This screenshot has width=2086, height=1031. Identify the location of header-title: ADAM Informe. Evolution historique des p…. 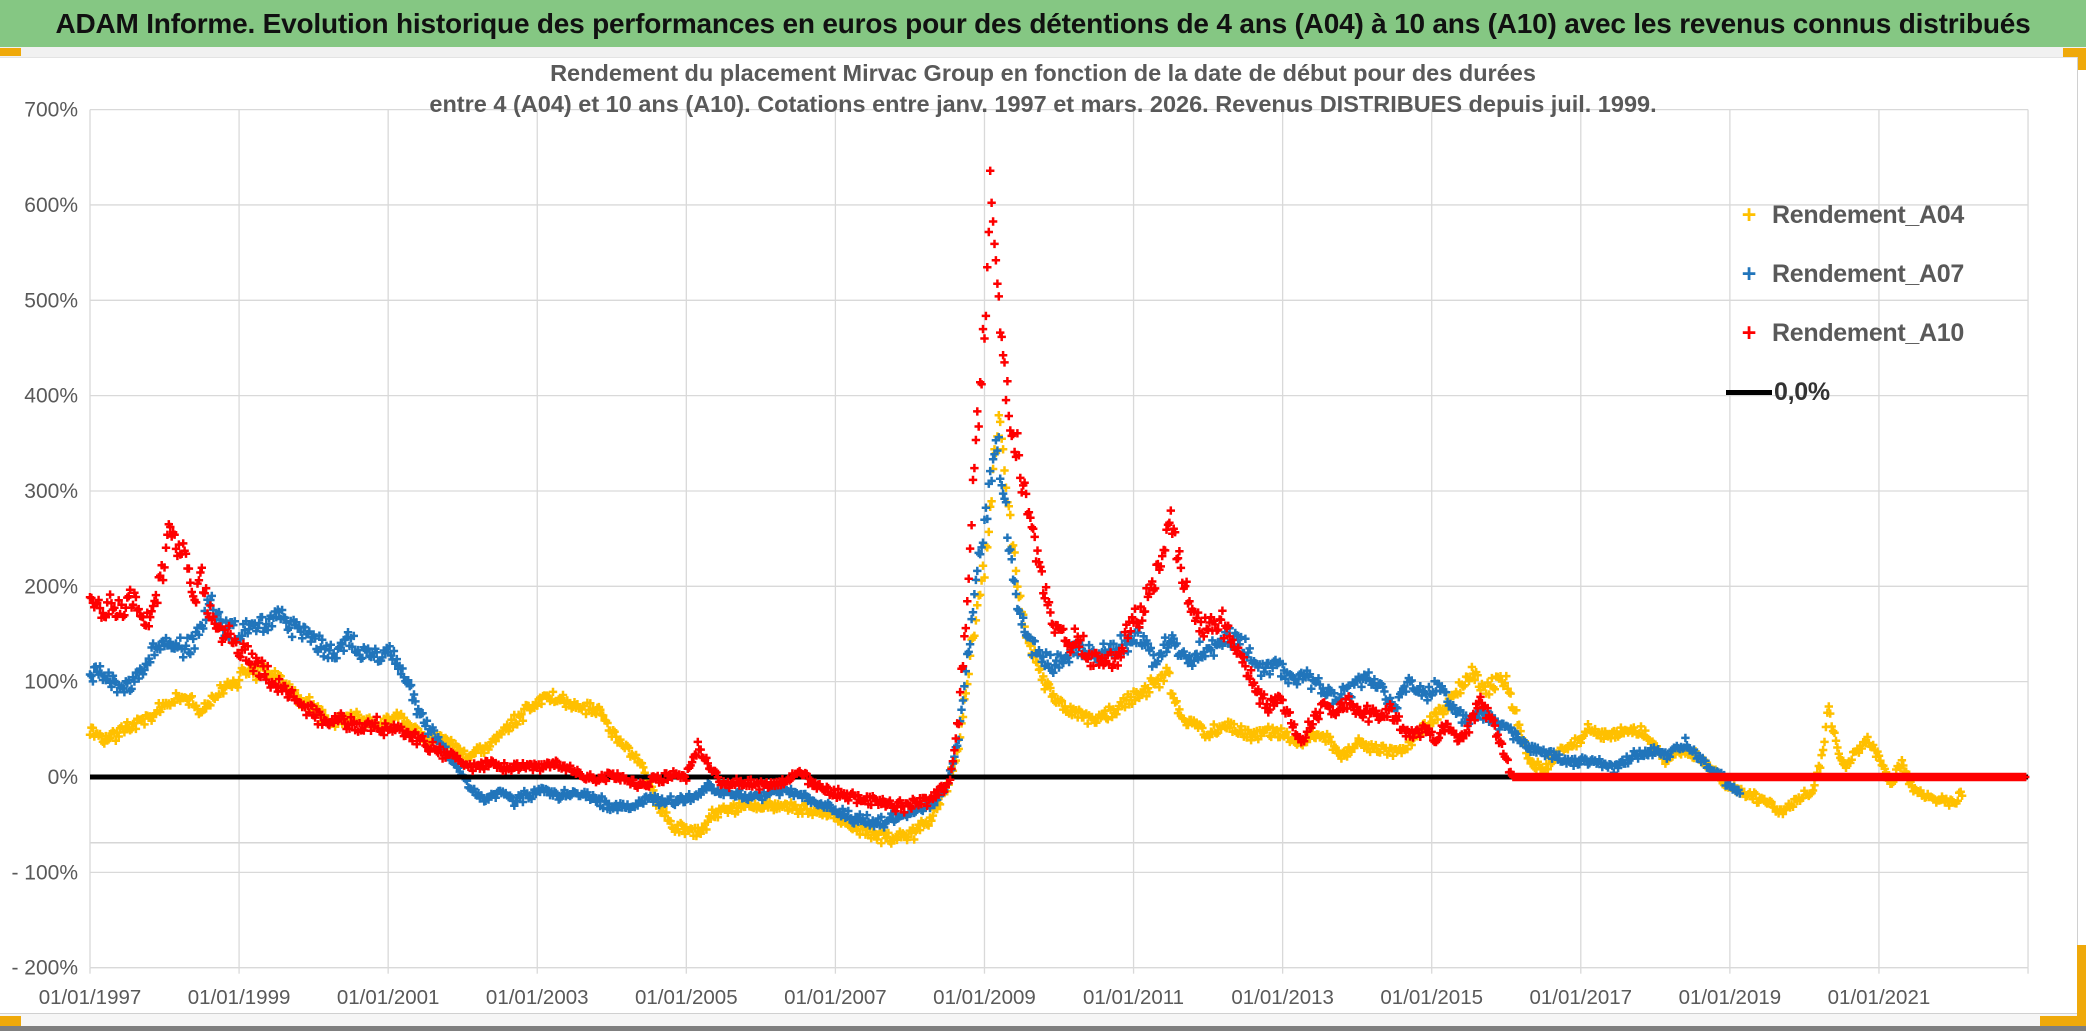
(1043, 23).